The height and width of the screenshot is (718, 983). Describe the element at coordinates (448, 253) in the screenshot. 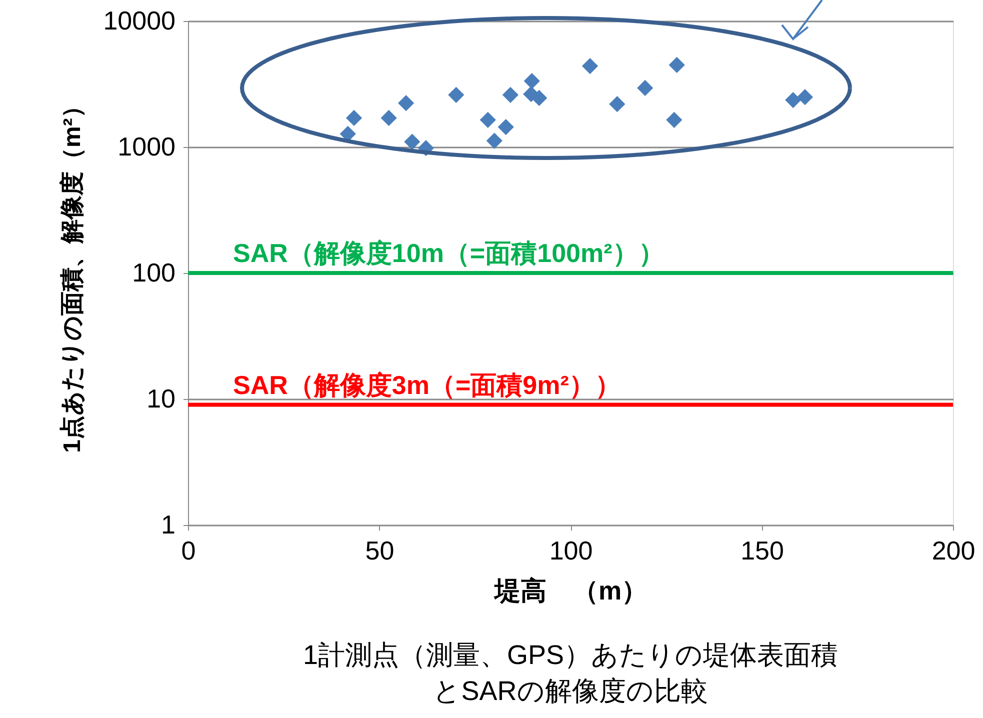

I see `ref-line-label: SAR（解像度10m（=面積100m²））` at that location.